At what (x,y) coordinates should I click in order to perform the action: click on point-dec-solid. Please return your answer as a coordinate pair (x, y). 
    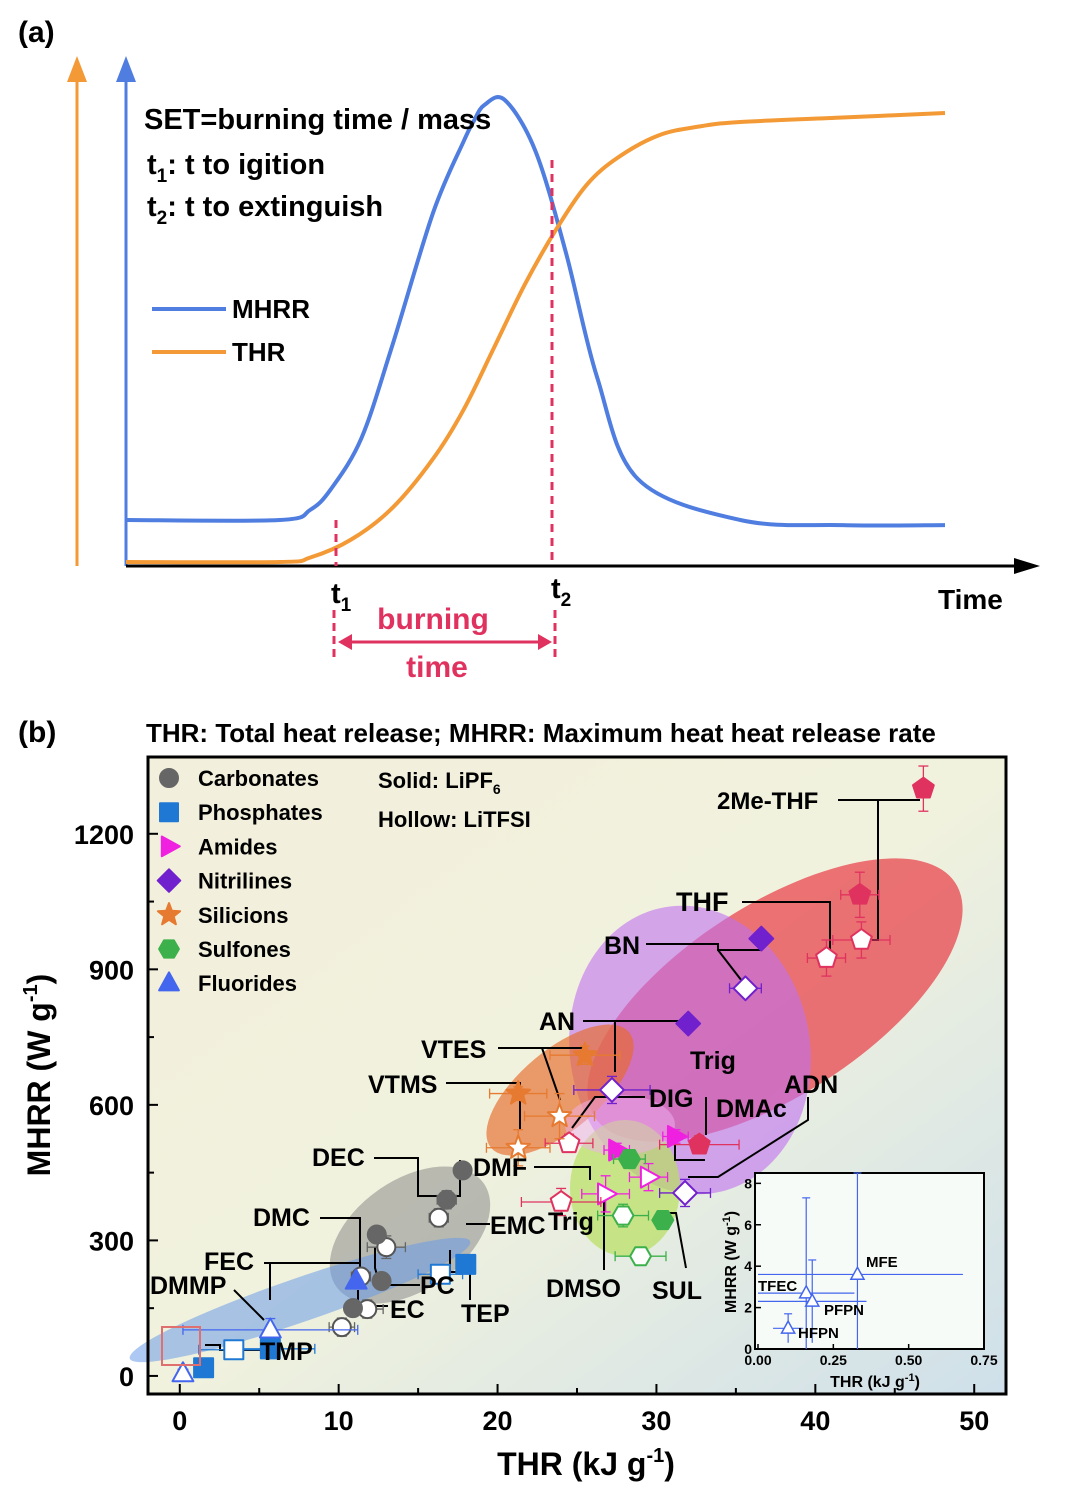
    Looking at the image, I should click on (462, 1170).